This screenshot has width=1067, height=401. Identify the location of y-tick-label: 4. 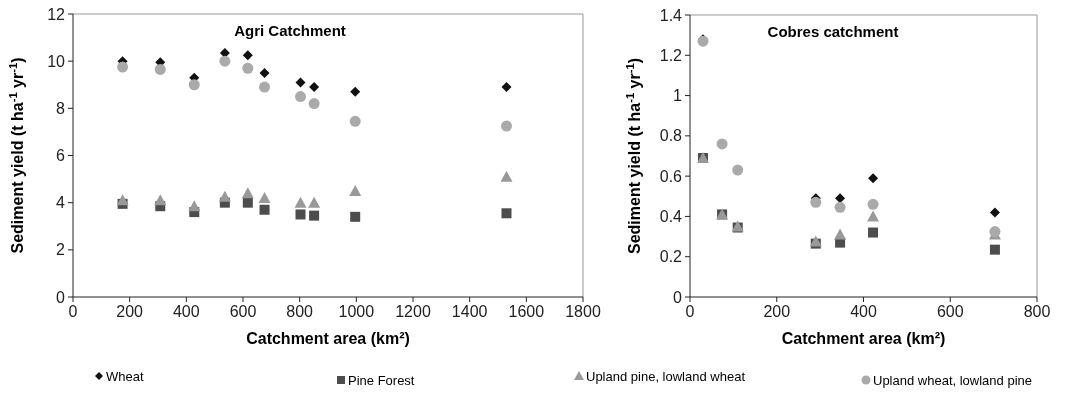
(61, 203).